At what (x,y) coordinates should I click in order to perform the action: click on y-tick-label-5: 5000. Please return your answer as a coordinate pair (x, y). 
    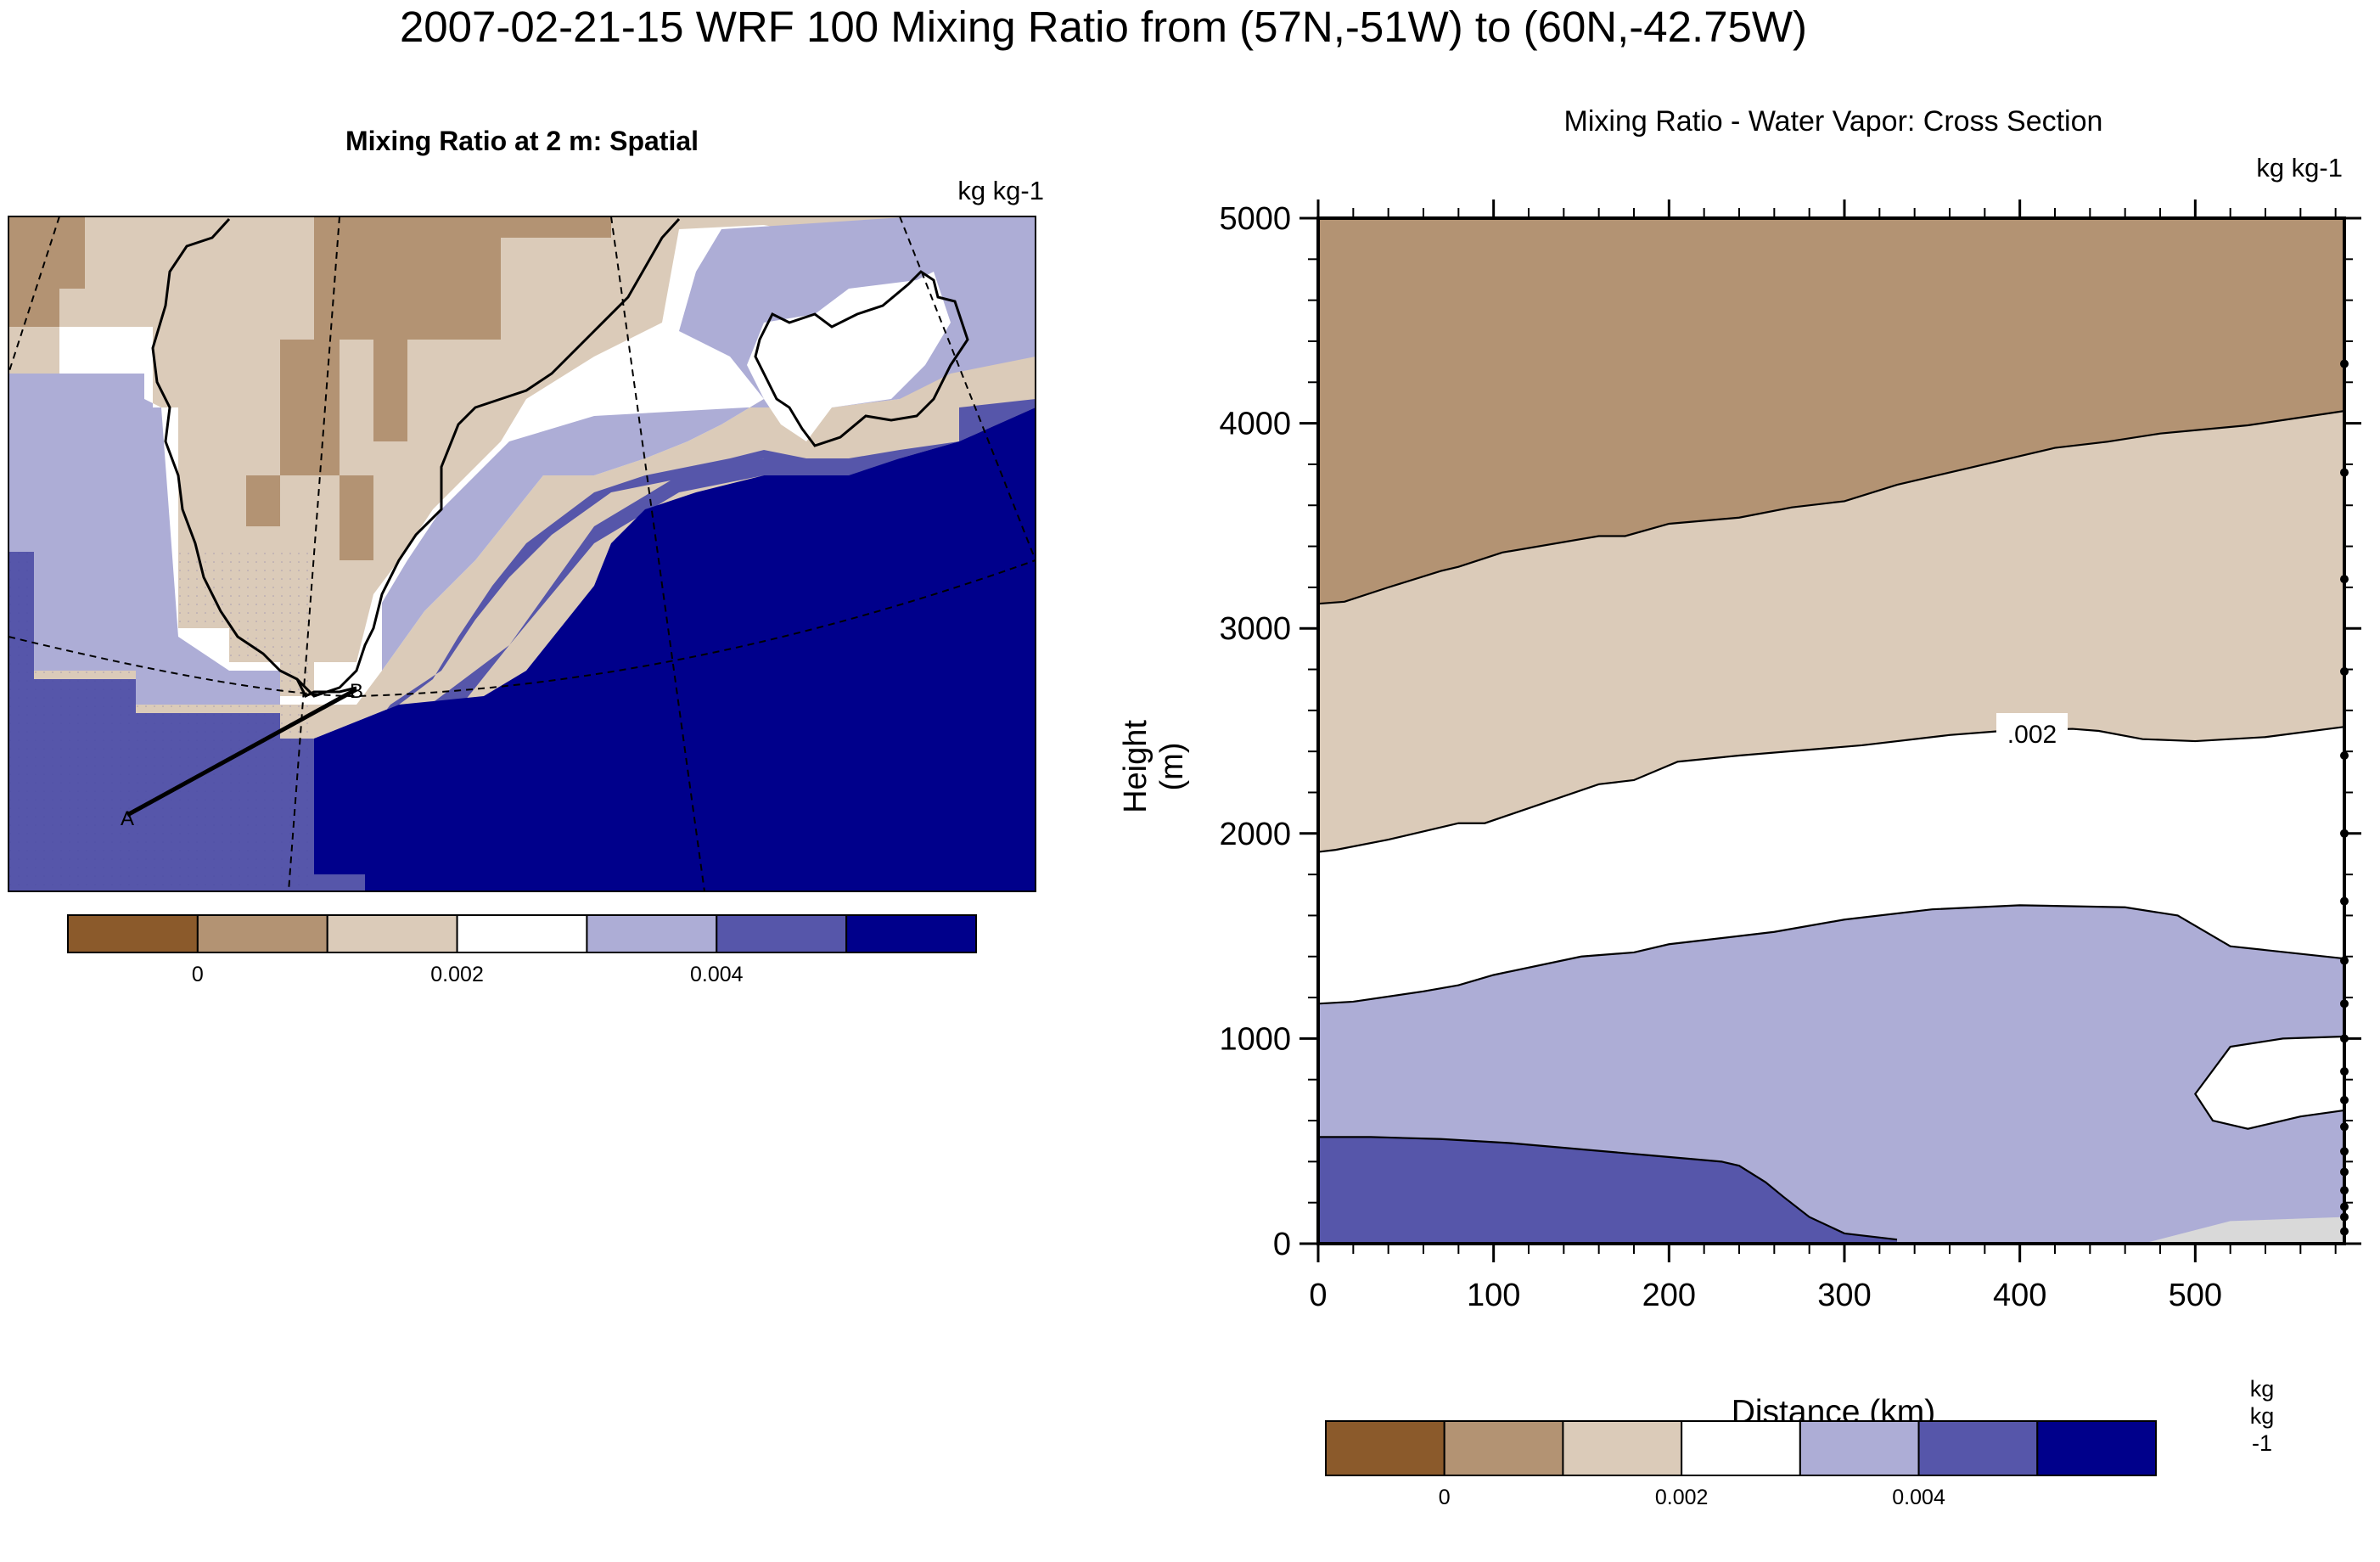
    Looking at the image, I should click on (1255, 219).